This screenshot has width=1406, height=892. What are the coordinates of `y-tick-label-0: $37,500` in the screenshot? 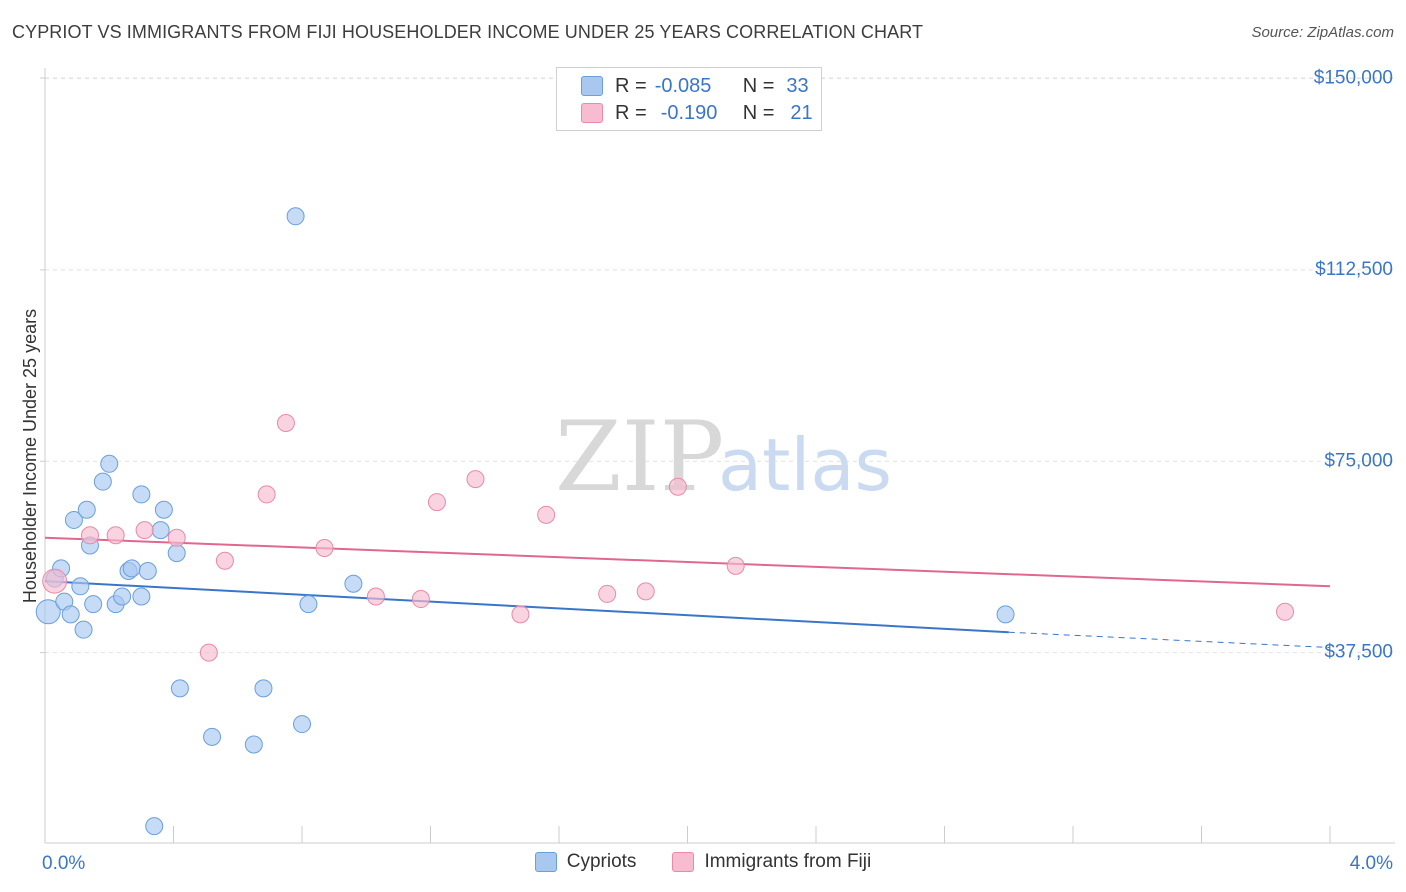 It's located at (1358, 652).